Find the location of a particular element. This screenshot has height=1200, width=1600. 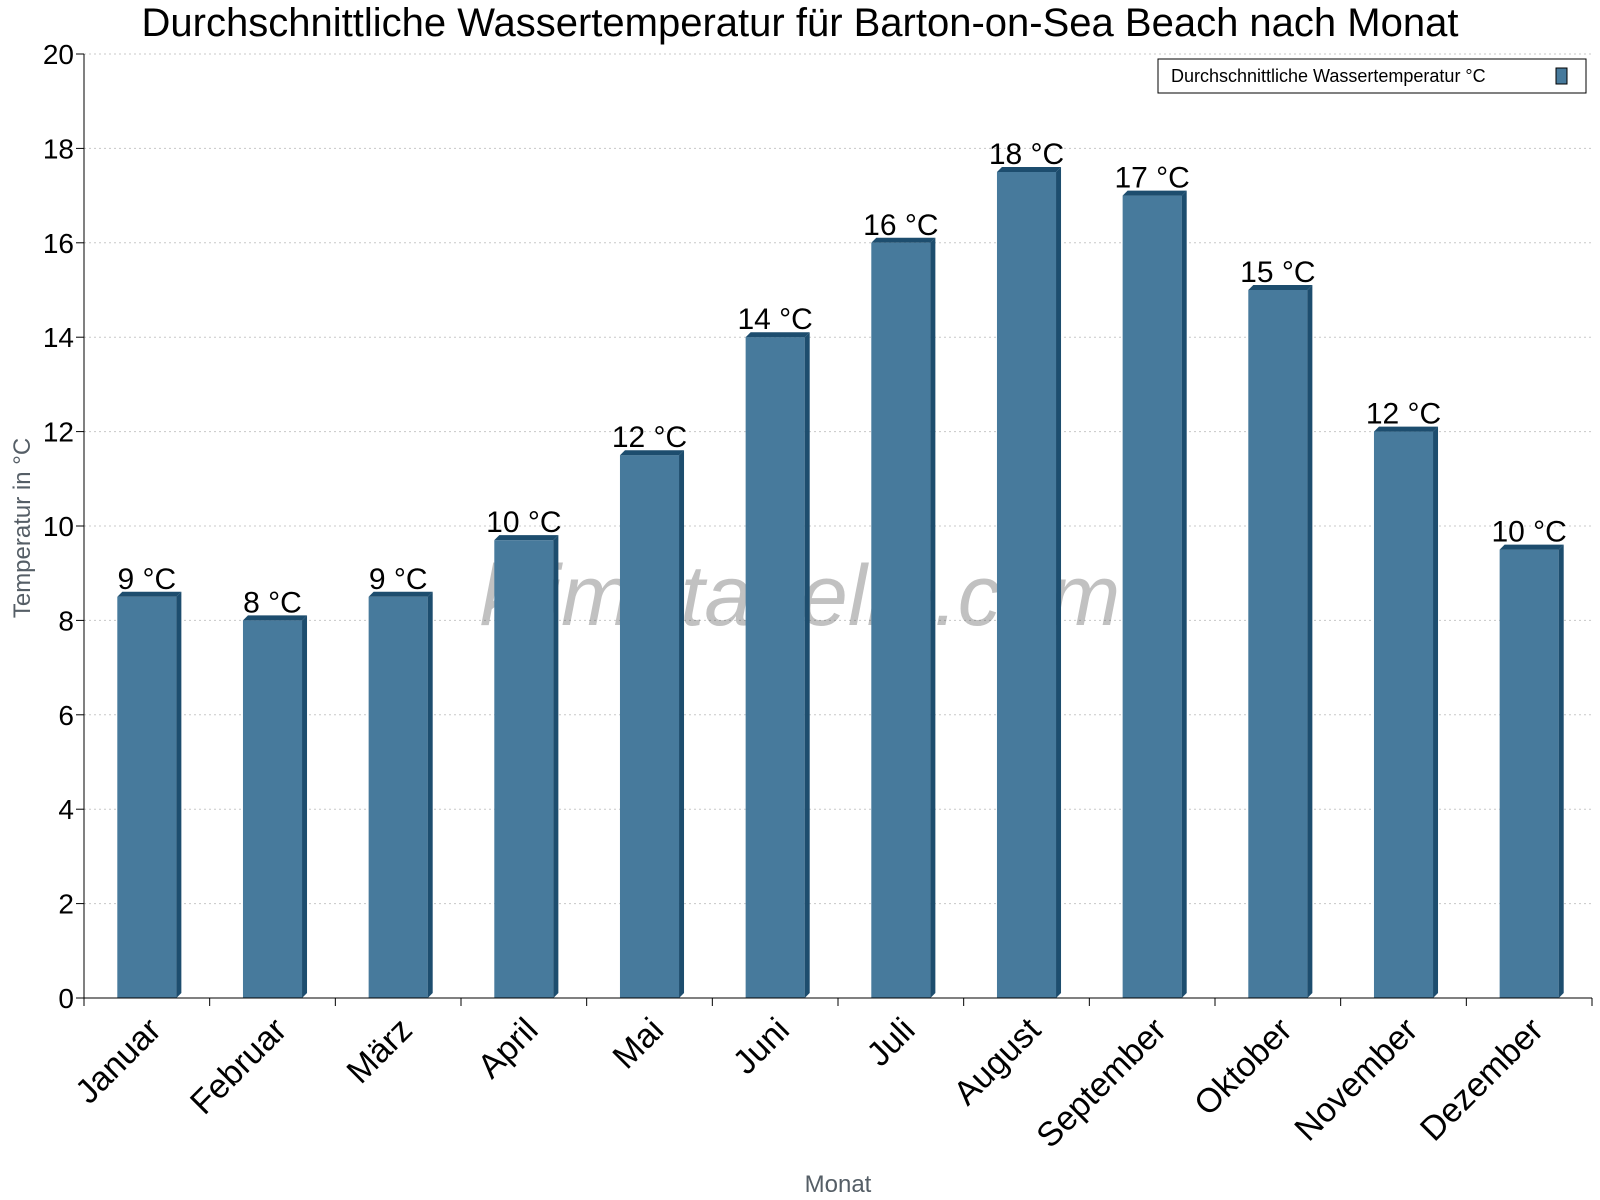

y-tick-label: 18 is located at coordinates (58, 148).